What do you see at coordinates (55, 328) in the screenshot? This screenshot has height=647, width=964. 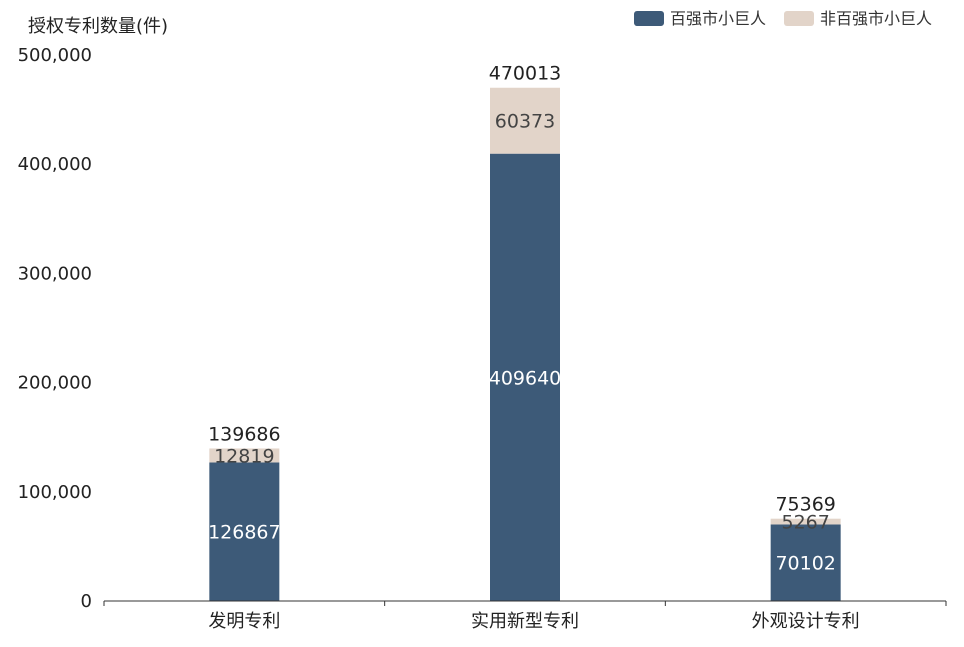 I see `y-axis-ticks: 0 100,000 200,000 300,000 400,000 500,000` at bounding box center [55, 328].